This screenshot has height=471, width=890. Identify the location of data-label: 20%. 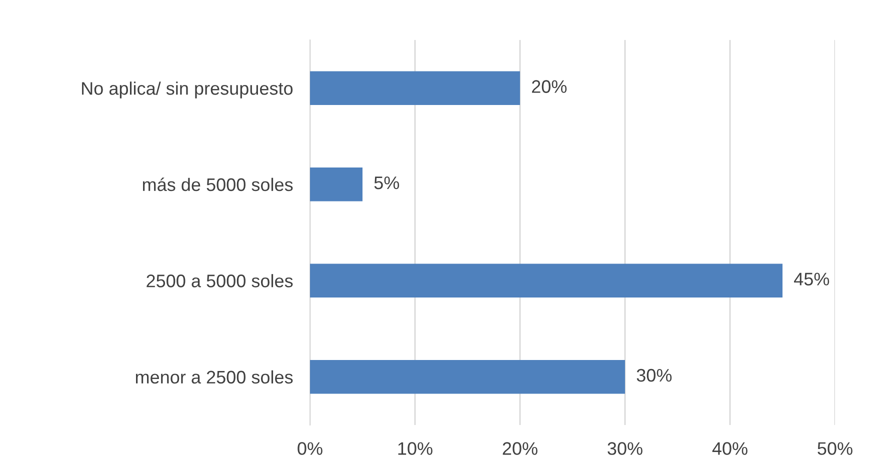
(549, 86).